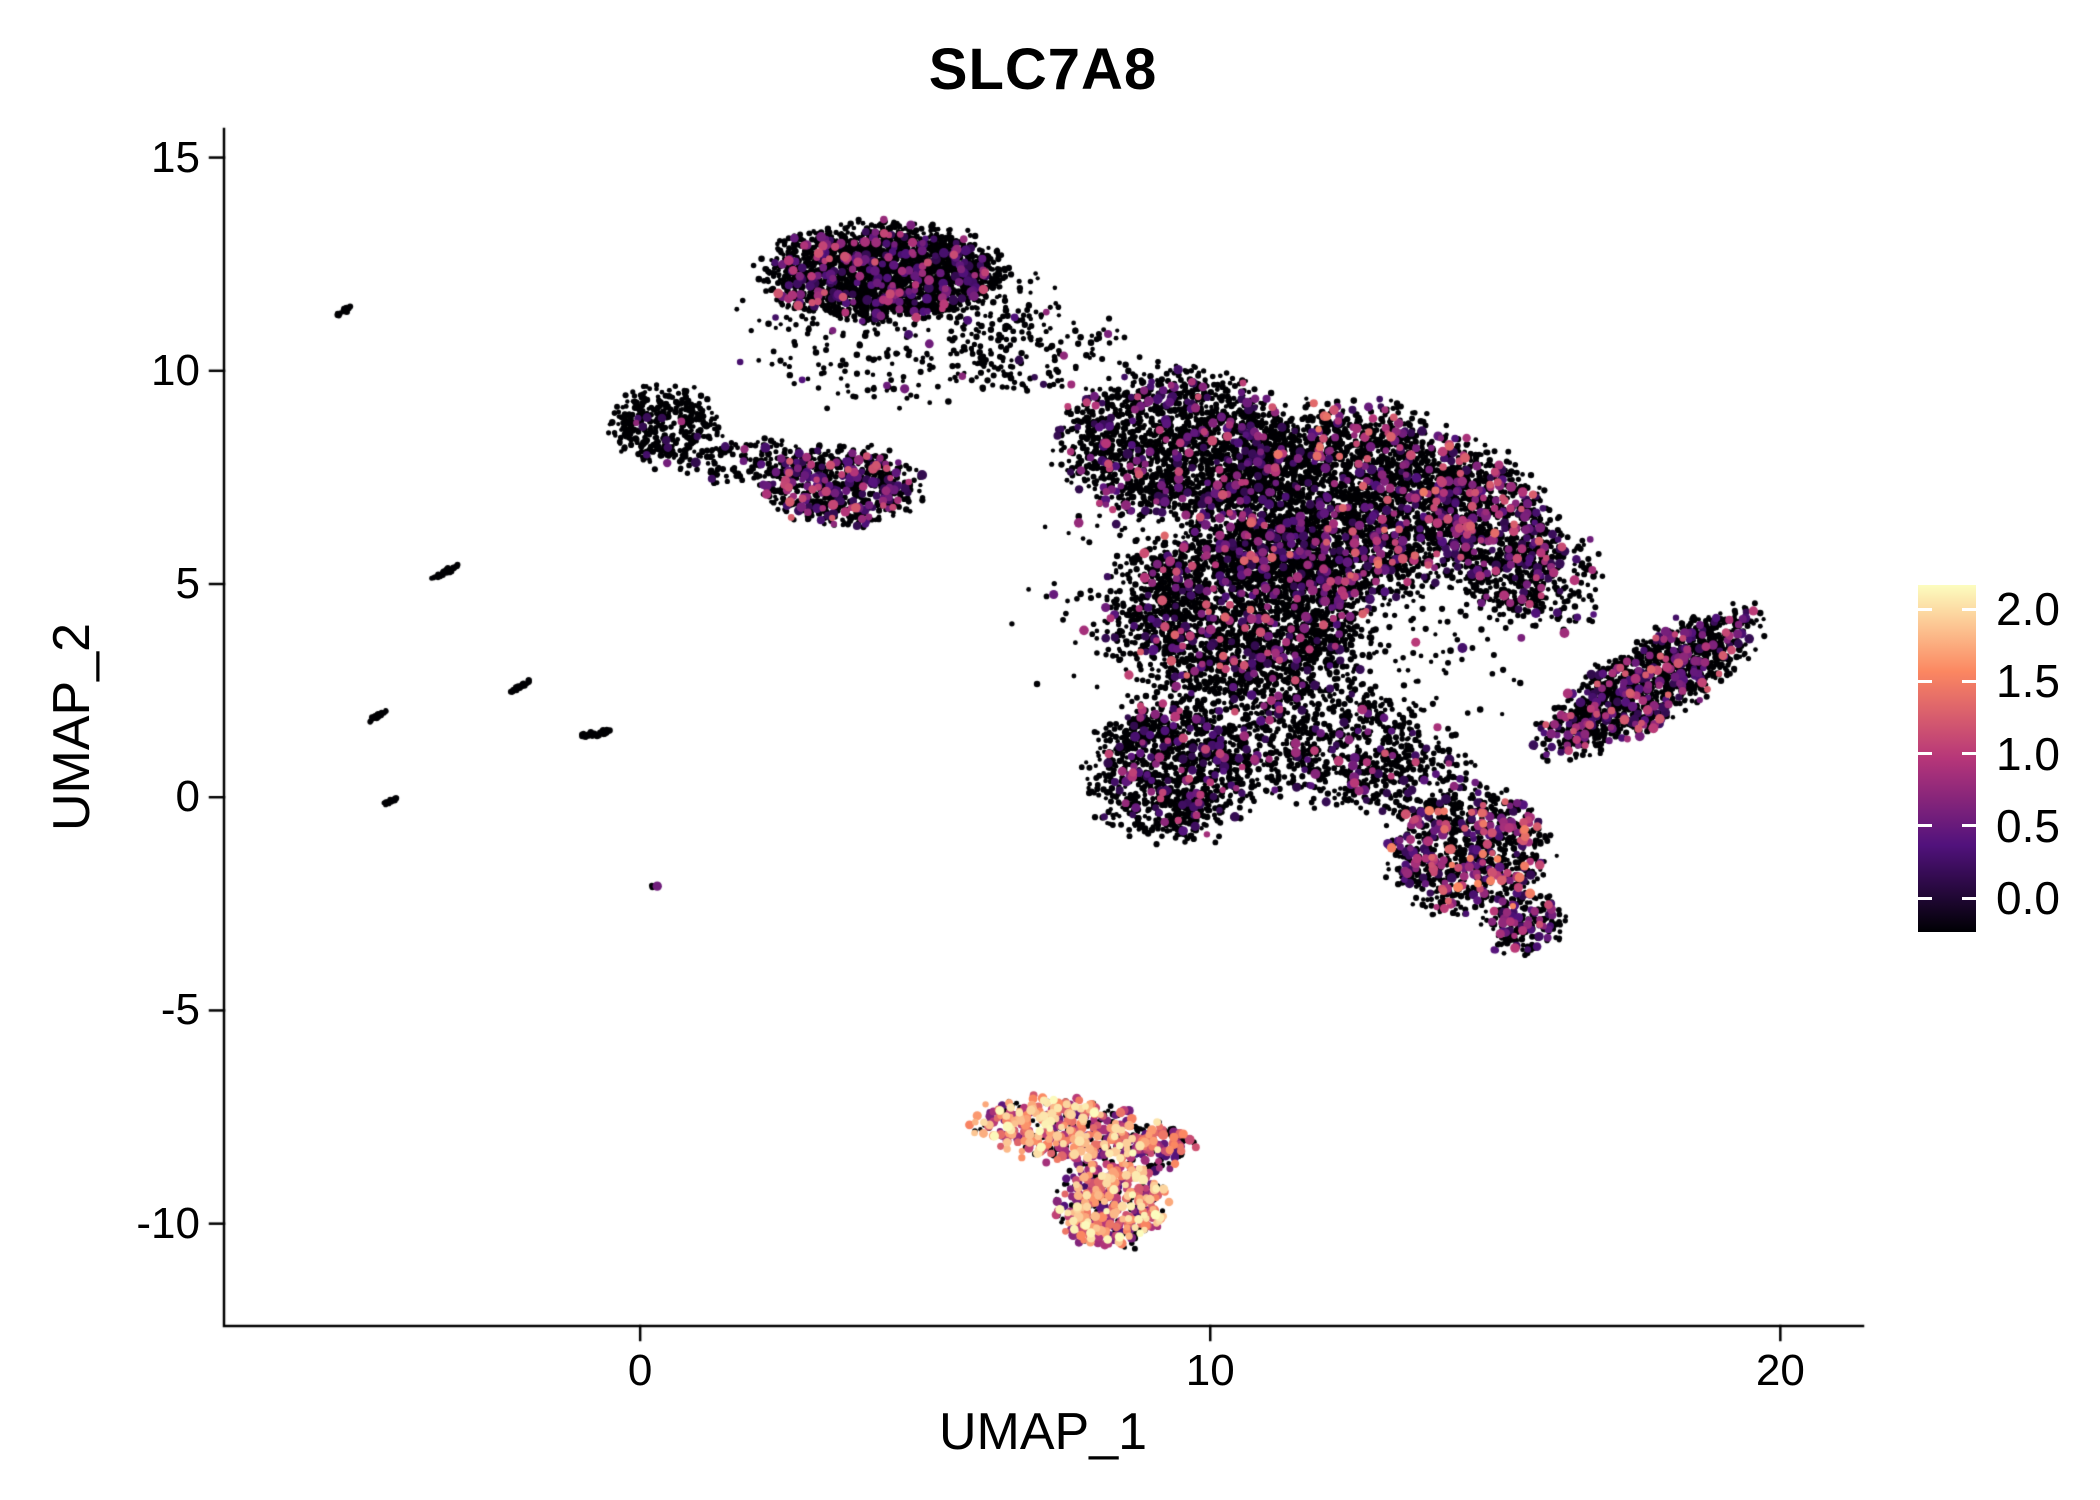  What do you see at coordinates (187, 797) in the screenshot?
I see `y-axis-tick-label: 0` at bounding box center [187, 797].